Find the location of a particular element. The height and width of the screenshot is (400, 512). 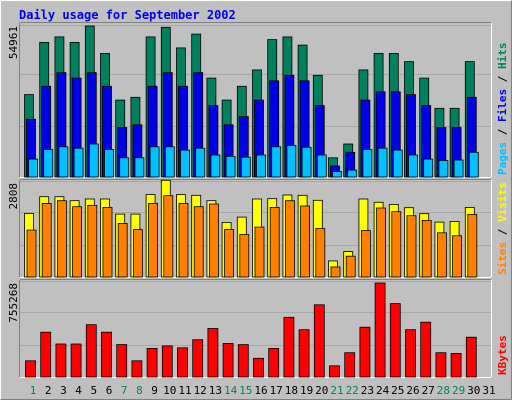

x-tick-label: 30 is located at coordinates (473, 390).